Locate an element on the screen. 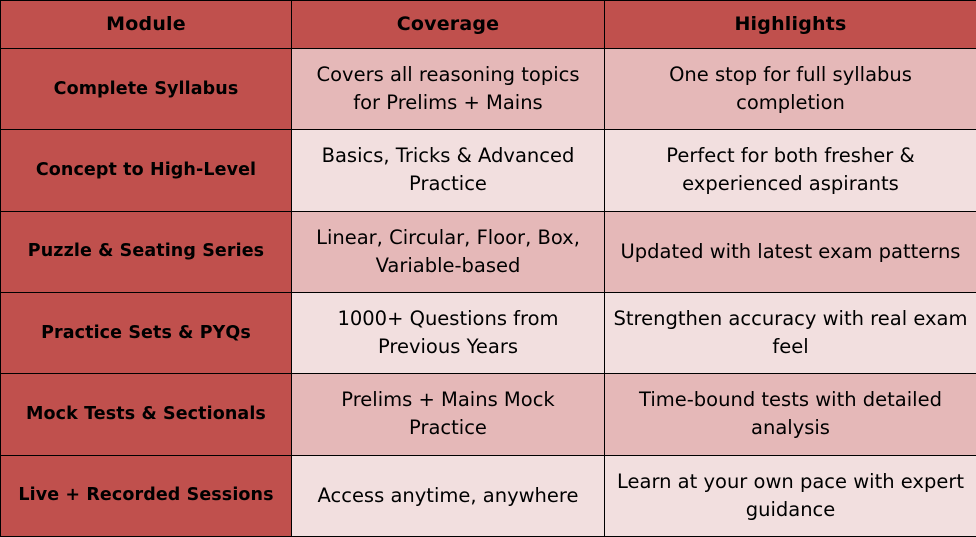  cell-highlights: Time-bound tests with detailed analysis is located at coordinates (790, 414).